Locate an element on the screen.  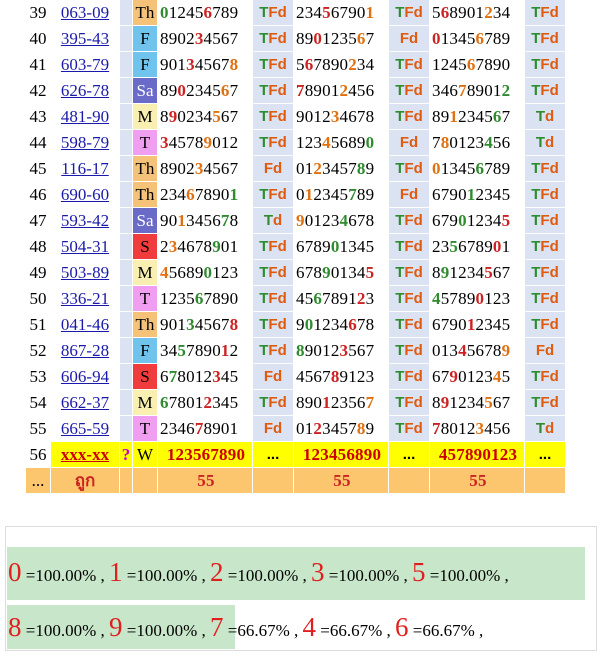
digit-set: 013456789 is located at coordinates (477, 38).